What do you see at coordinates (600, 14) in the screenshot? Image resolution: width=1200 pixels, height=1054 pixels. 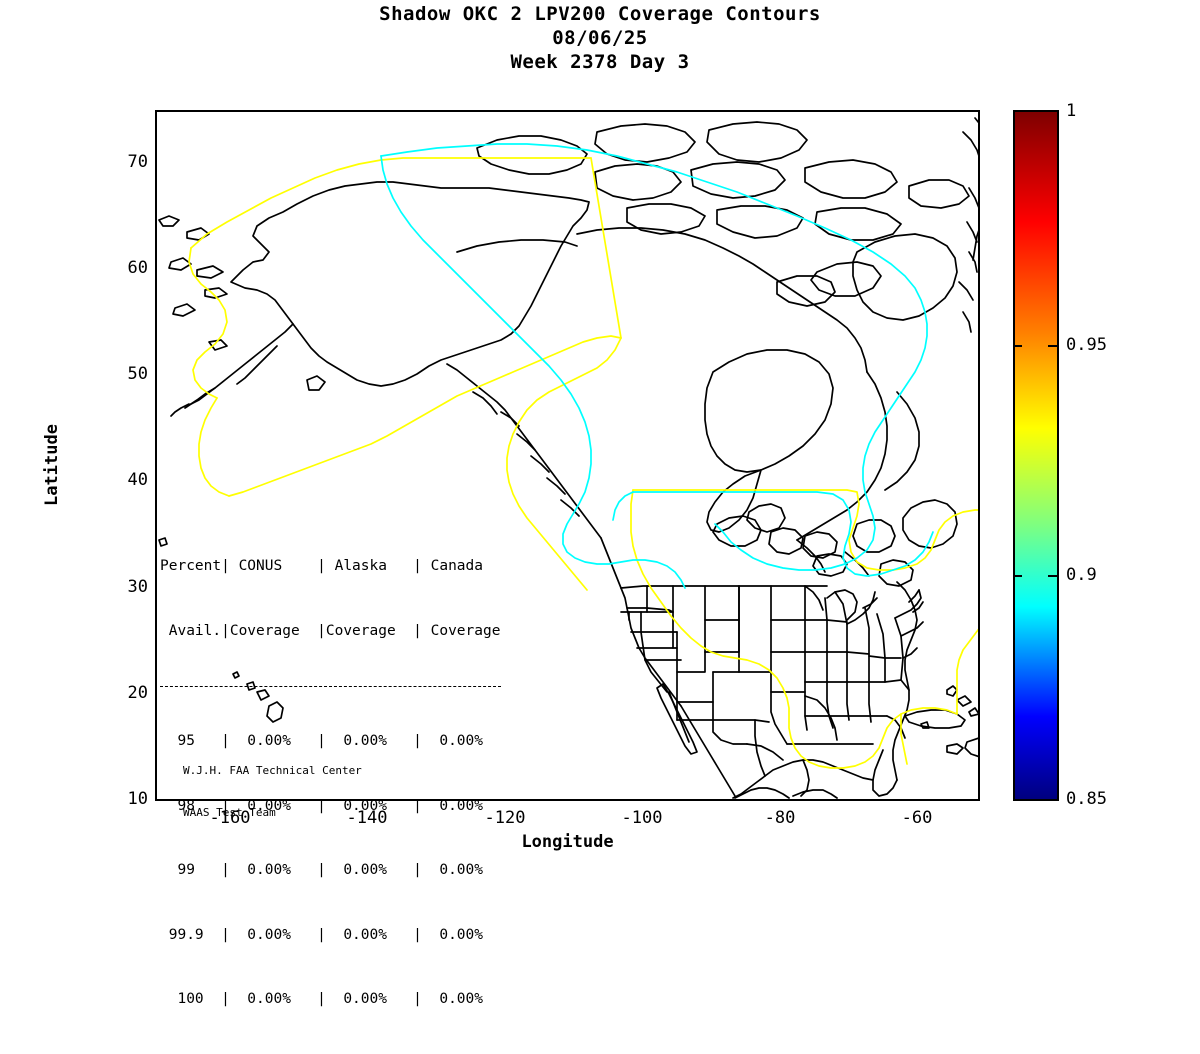 I see `plot-title-line-1: Shadow OKC 2 LPV200 Coverage Contours` at bounding box center [600, 14].